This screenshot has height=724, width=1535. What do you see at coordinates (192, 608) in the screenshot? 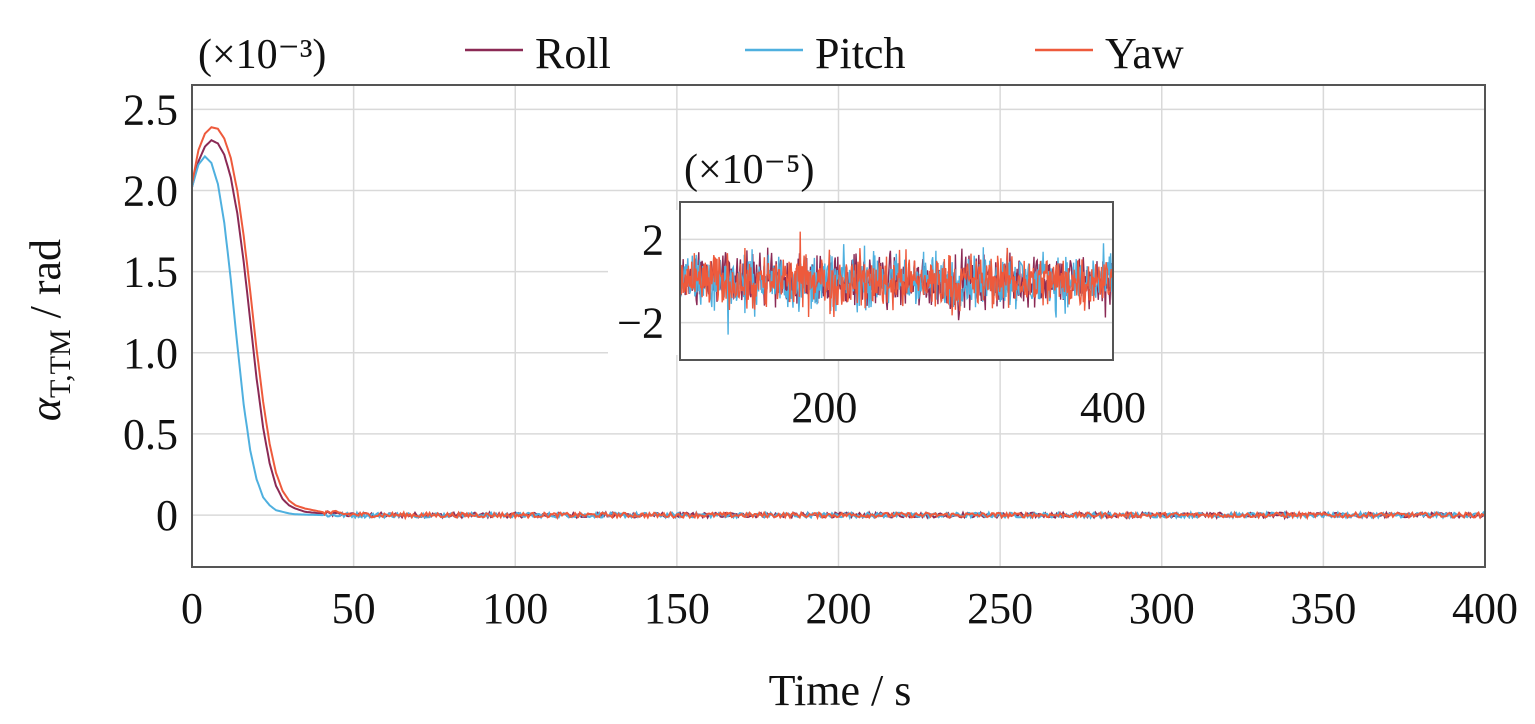
I see `x-tick-label: 0` at bounding box center [192, 608].